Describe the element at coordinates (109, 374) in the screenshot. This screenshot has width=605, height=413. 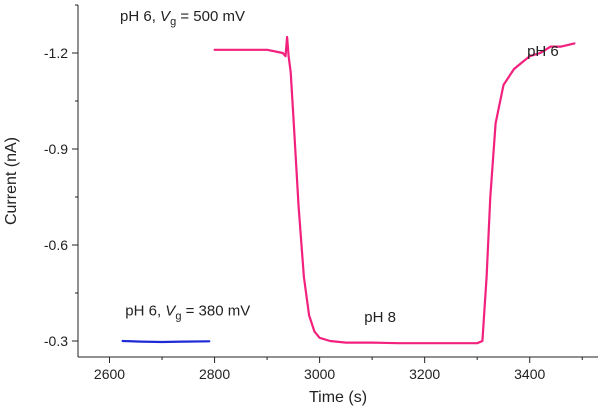
I see `x-tick-label: 2600` at that location.